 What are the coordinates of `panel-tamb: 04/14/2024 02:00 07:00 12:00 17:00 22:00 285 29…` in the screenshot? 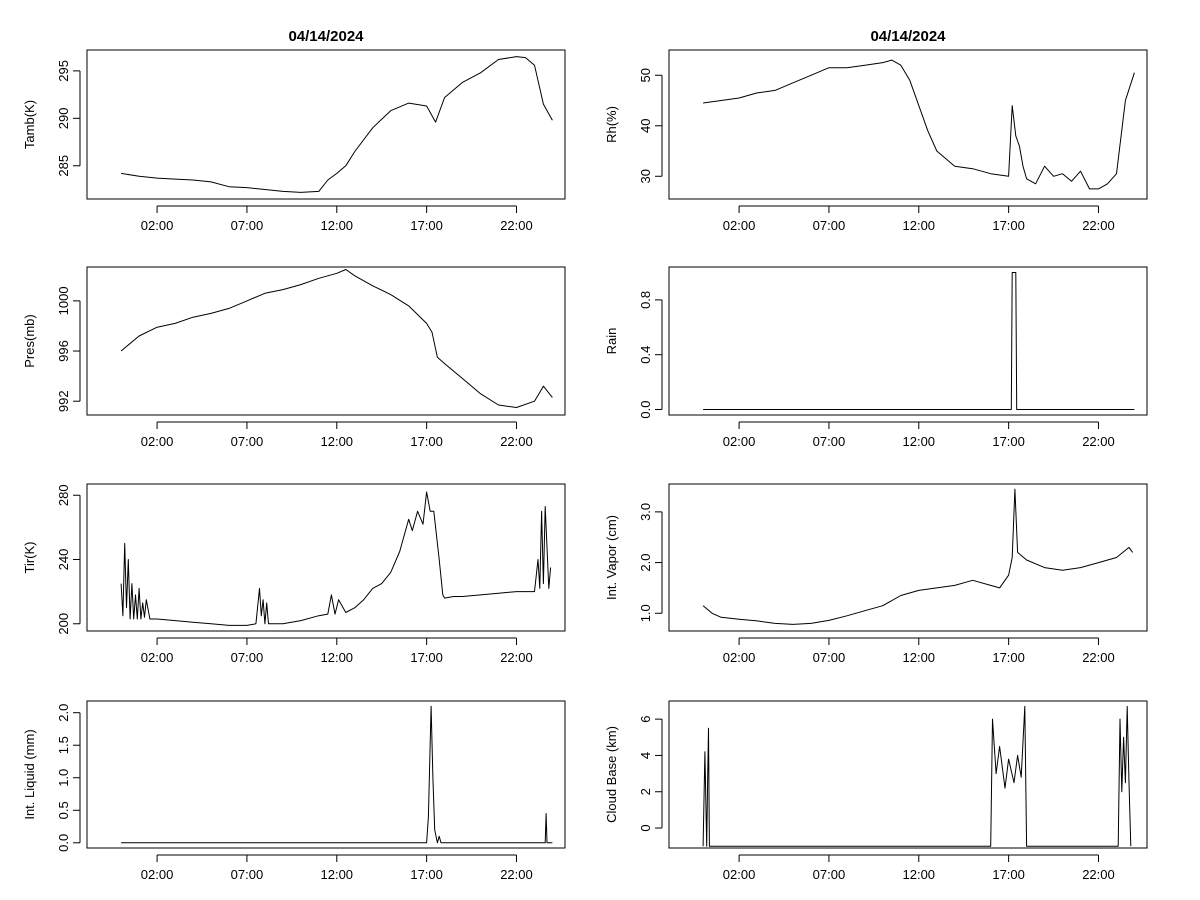 It's located at (294, 130).